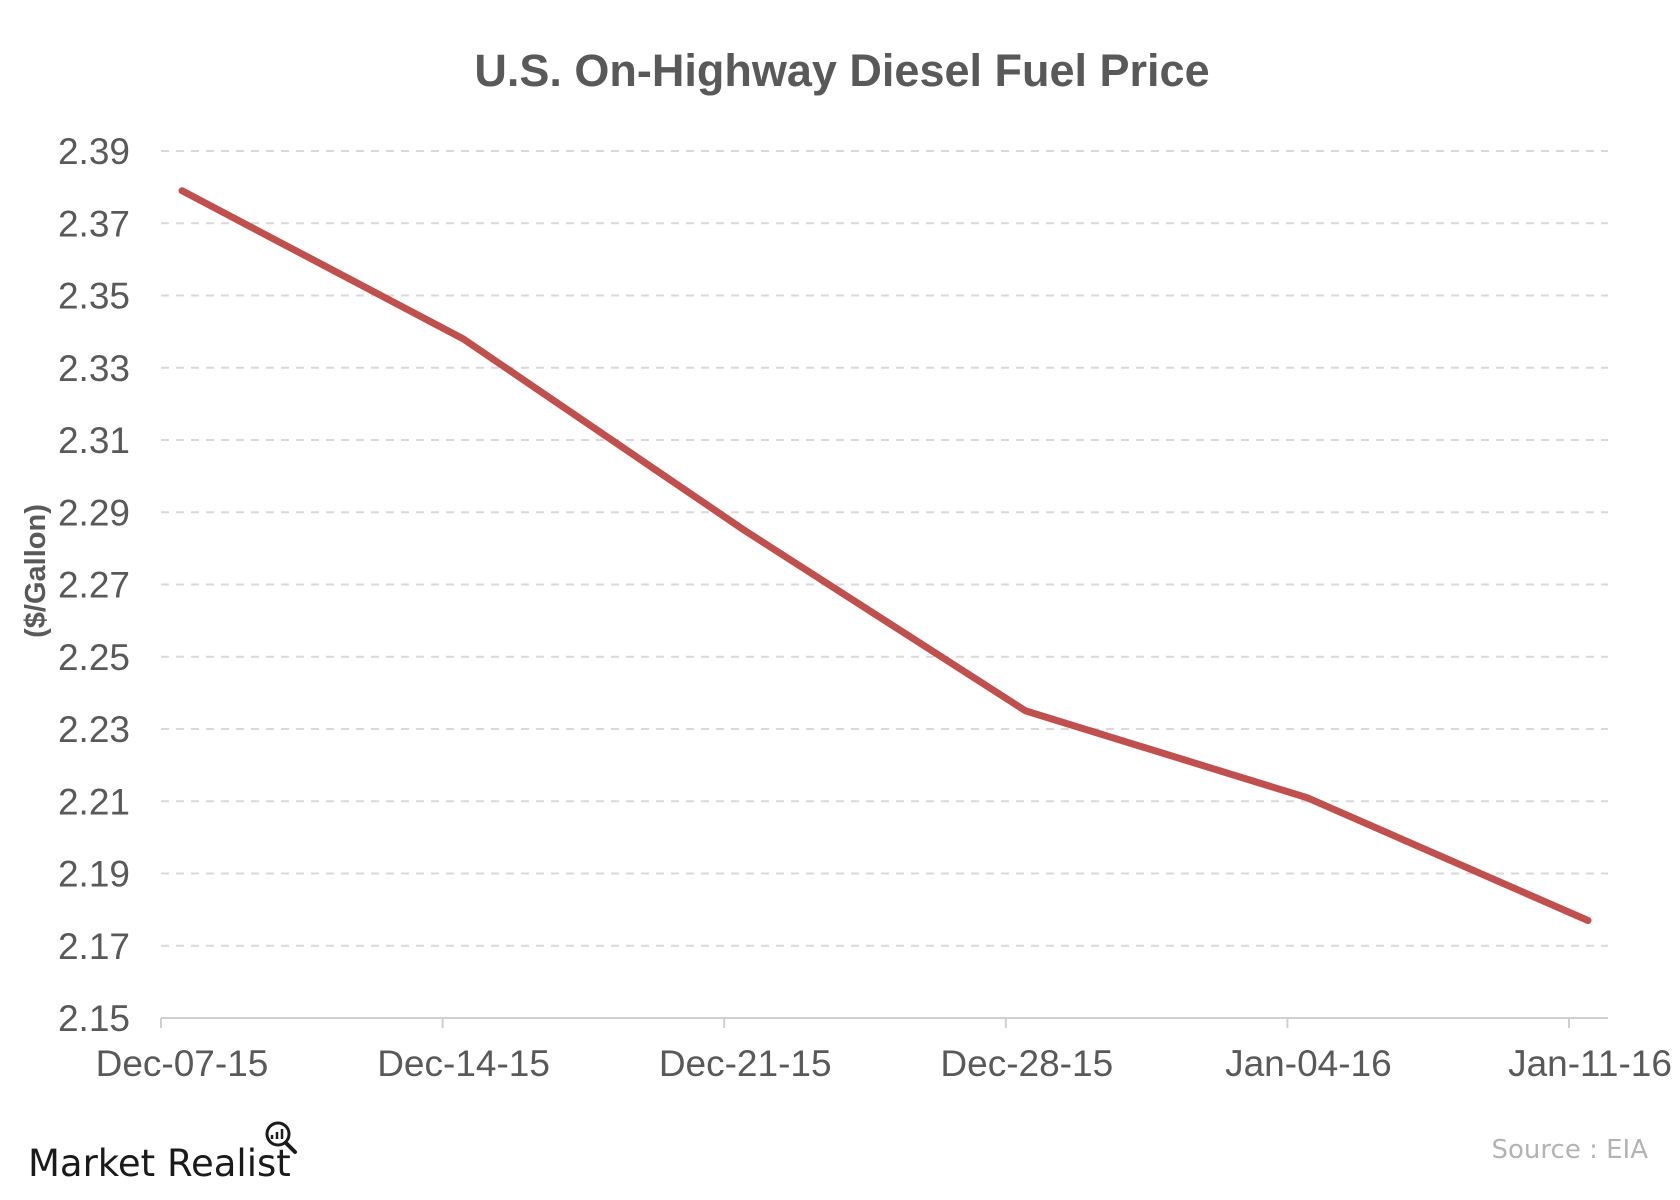 The image size is (1680, 1200). I want to click on magnifier-chart-icon, so click(281, 1137).